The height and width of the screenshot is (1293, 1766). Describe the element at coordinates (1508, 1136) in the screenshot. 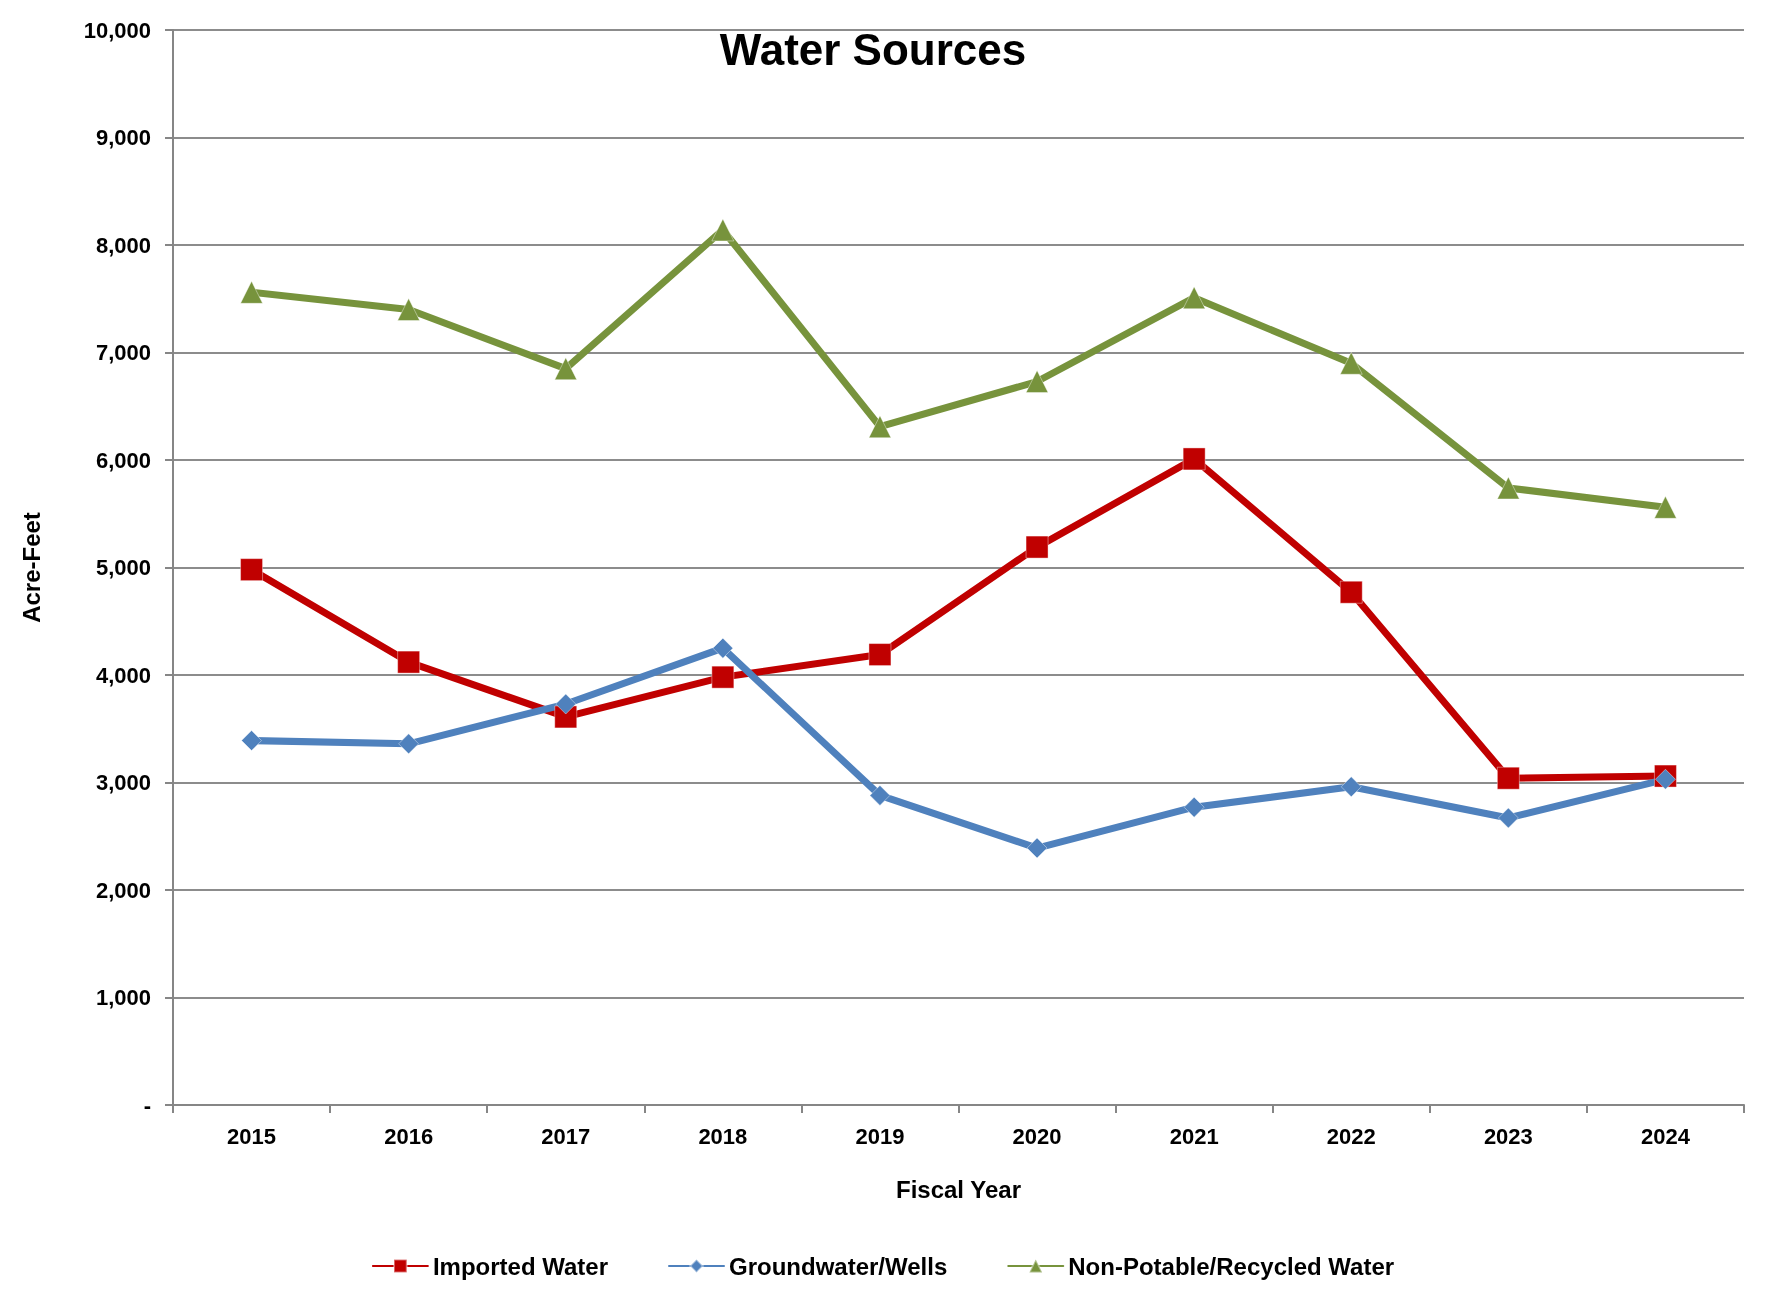

I see `x-tick-label: 2023` at that location.